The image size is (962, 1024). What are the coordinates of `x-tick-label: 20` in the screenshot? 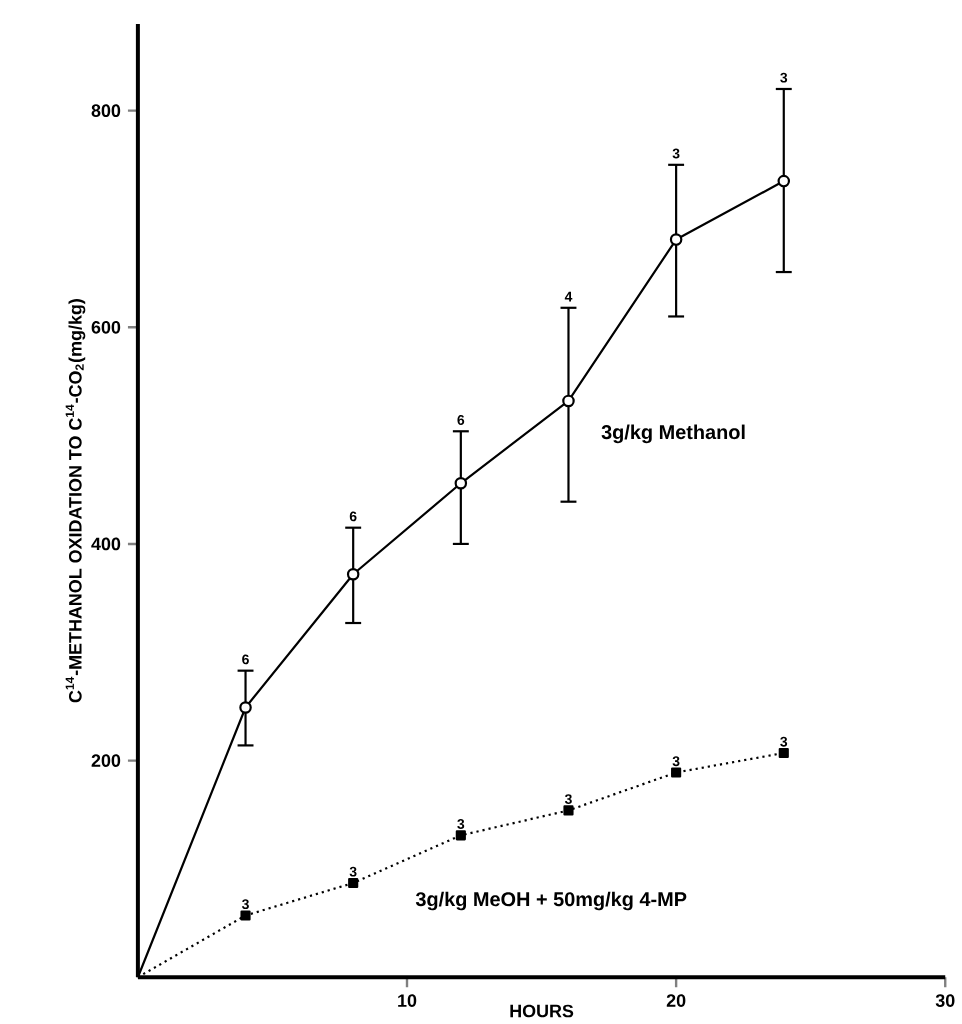 It's located at (676, 1000).